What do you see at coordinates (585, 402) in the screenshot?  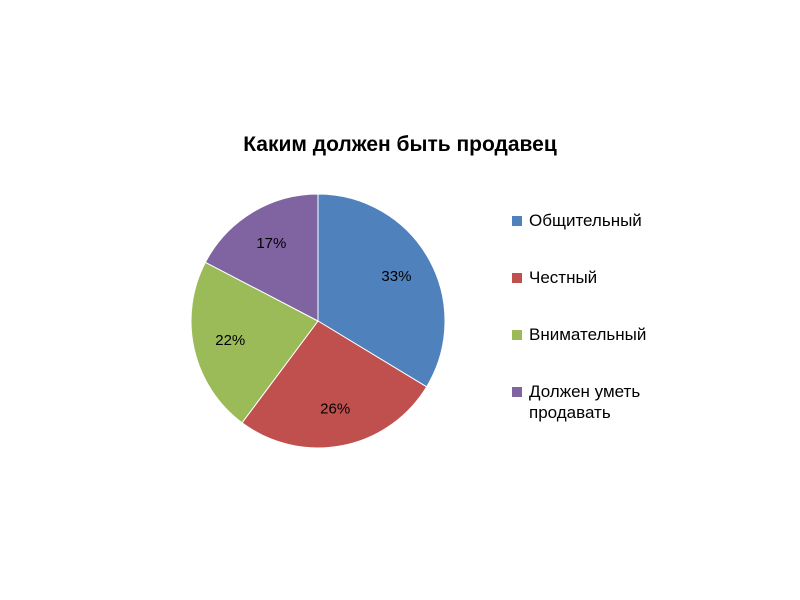 I see `legend-label: Должен уметь продавать` at bounding box center [585, 402].